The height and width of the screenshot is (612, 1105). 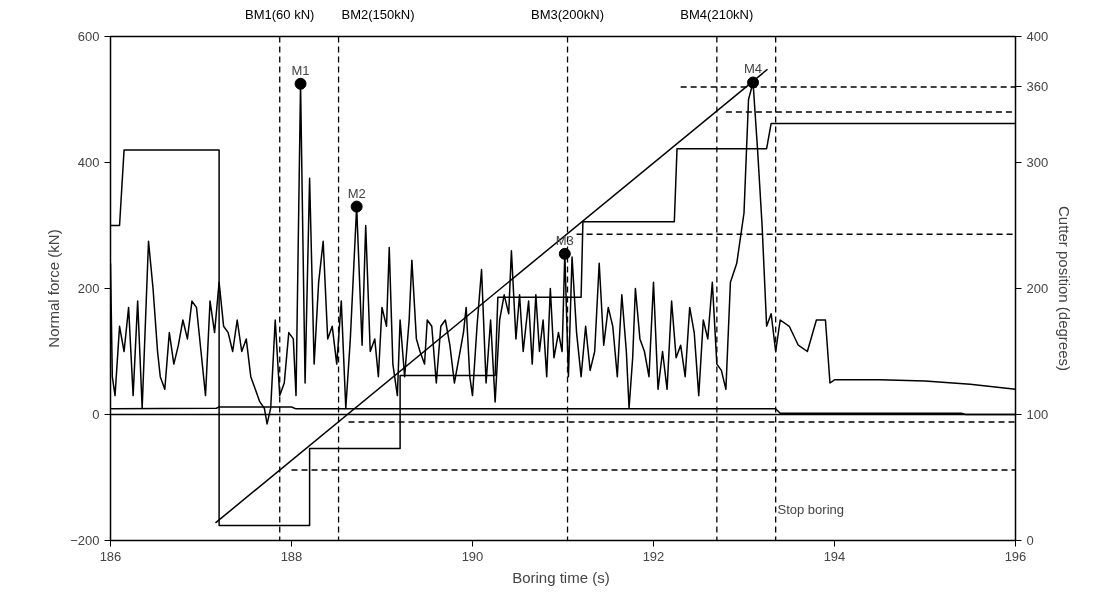 I want to click on annotation: M2, so click(x=356, y=193).